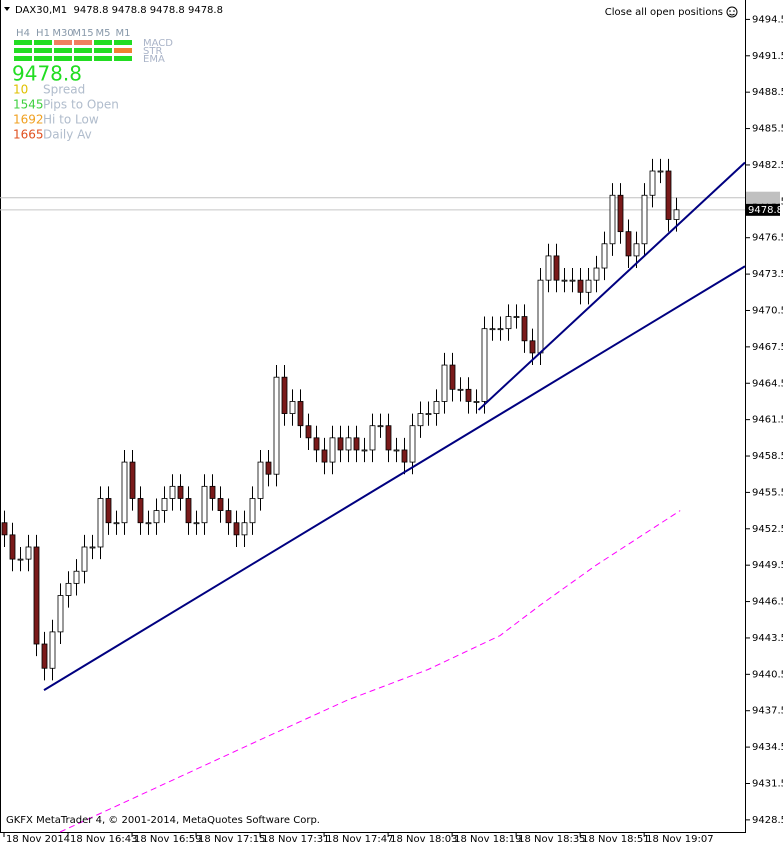 Image resolution: width=783 pixels, height=846 pixels. I want to click on close-button: Close all open positions, so click(671, 12).